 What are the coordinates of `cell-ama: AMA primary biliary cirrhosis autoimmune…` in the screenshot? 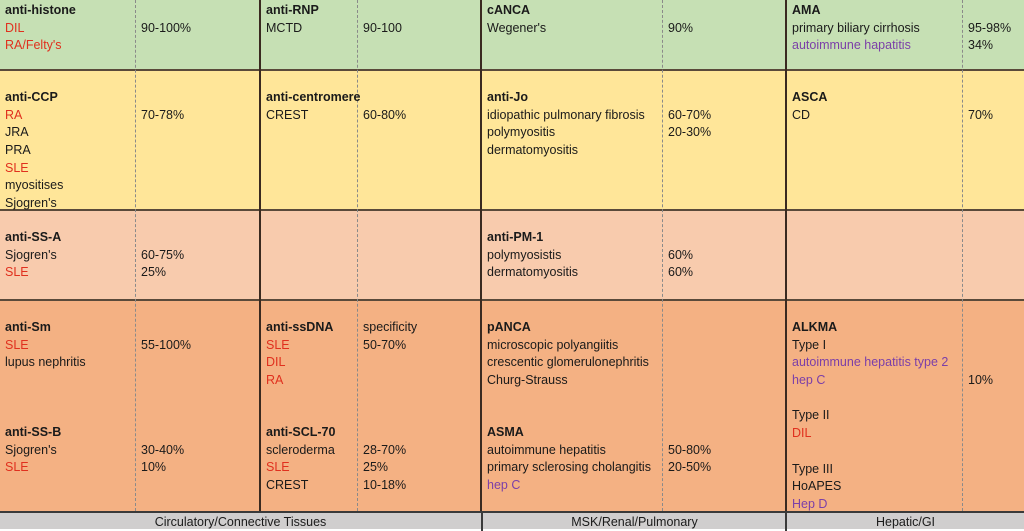 It's located at (874, 28).